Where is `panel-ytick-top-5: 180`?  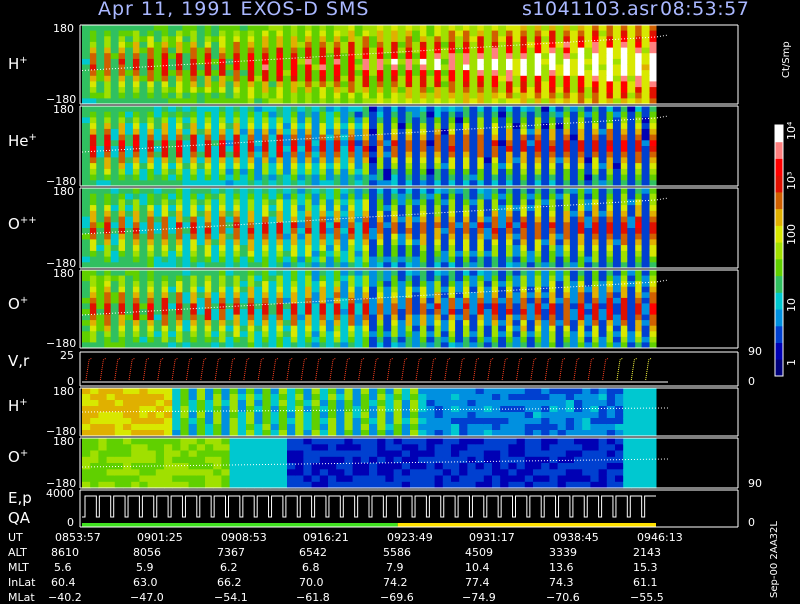
panel-ytick-top-5: 180 is located at coordinates (63, 391).